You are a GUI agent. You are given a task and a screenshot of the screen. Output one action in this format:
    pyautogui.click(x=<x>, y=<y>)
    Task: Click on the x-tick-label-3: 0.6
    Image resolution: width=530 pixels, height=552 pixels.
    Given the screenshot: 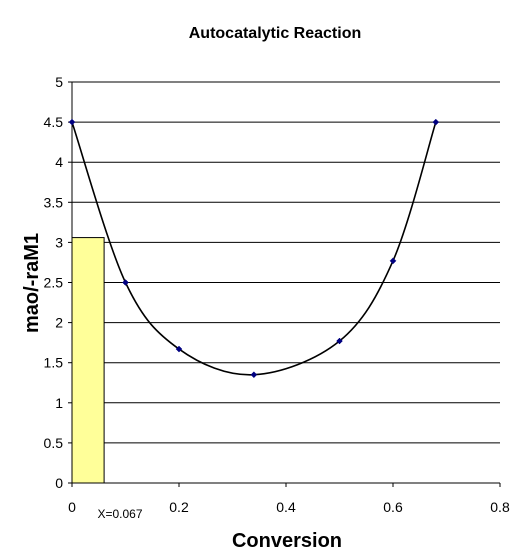 What is the action you would take?
    pyautogui.click(x=393, y=507)
    